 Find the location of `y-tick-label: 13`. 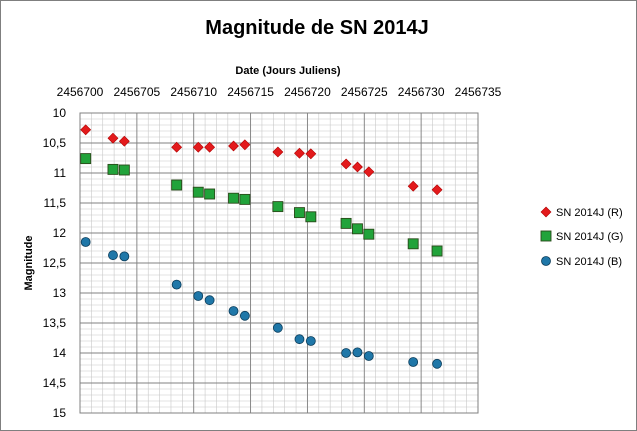

y-tick-label: 13 is located at coordinates (60, 293).